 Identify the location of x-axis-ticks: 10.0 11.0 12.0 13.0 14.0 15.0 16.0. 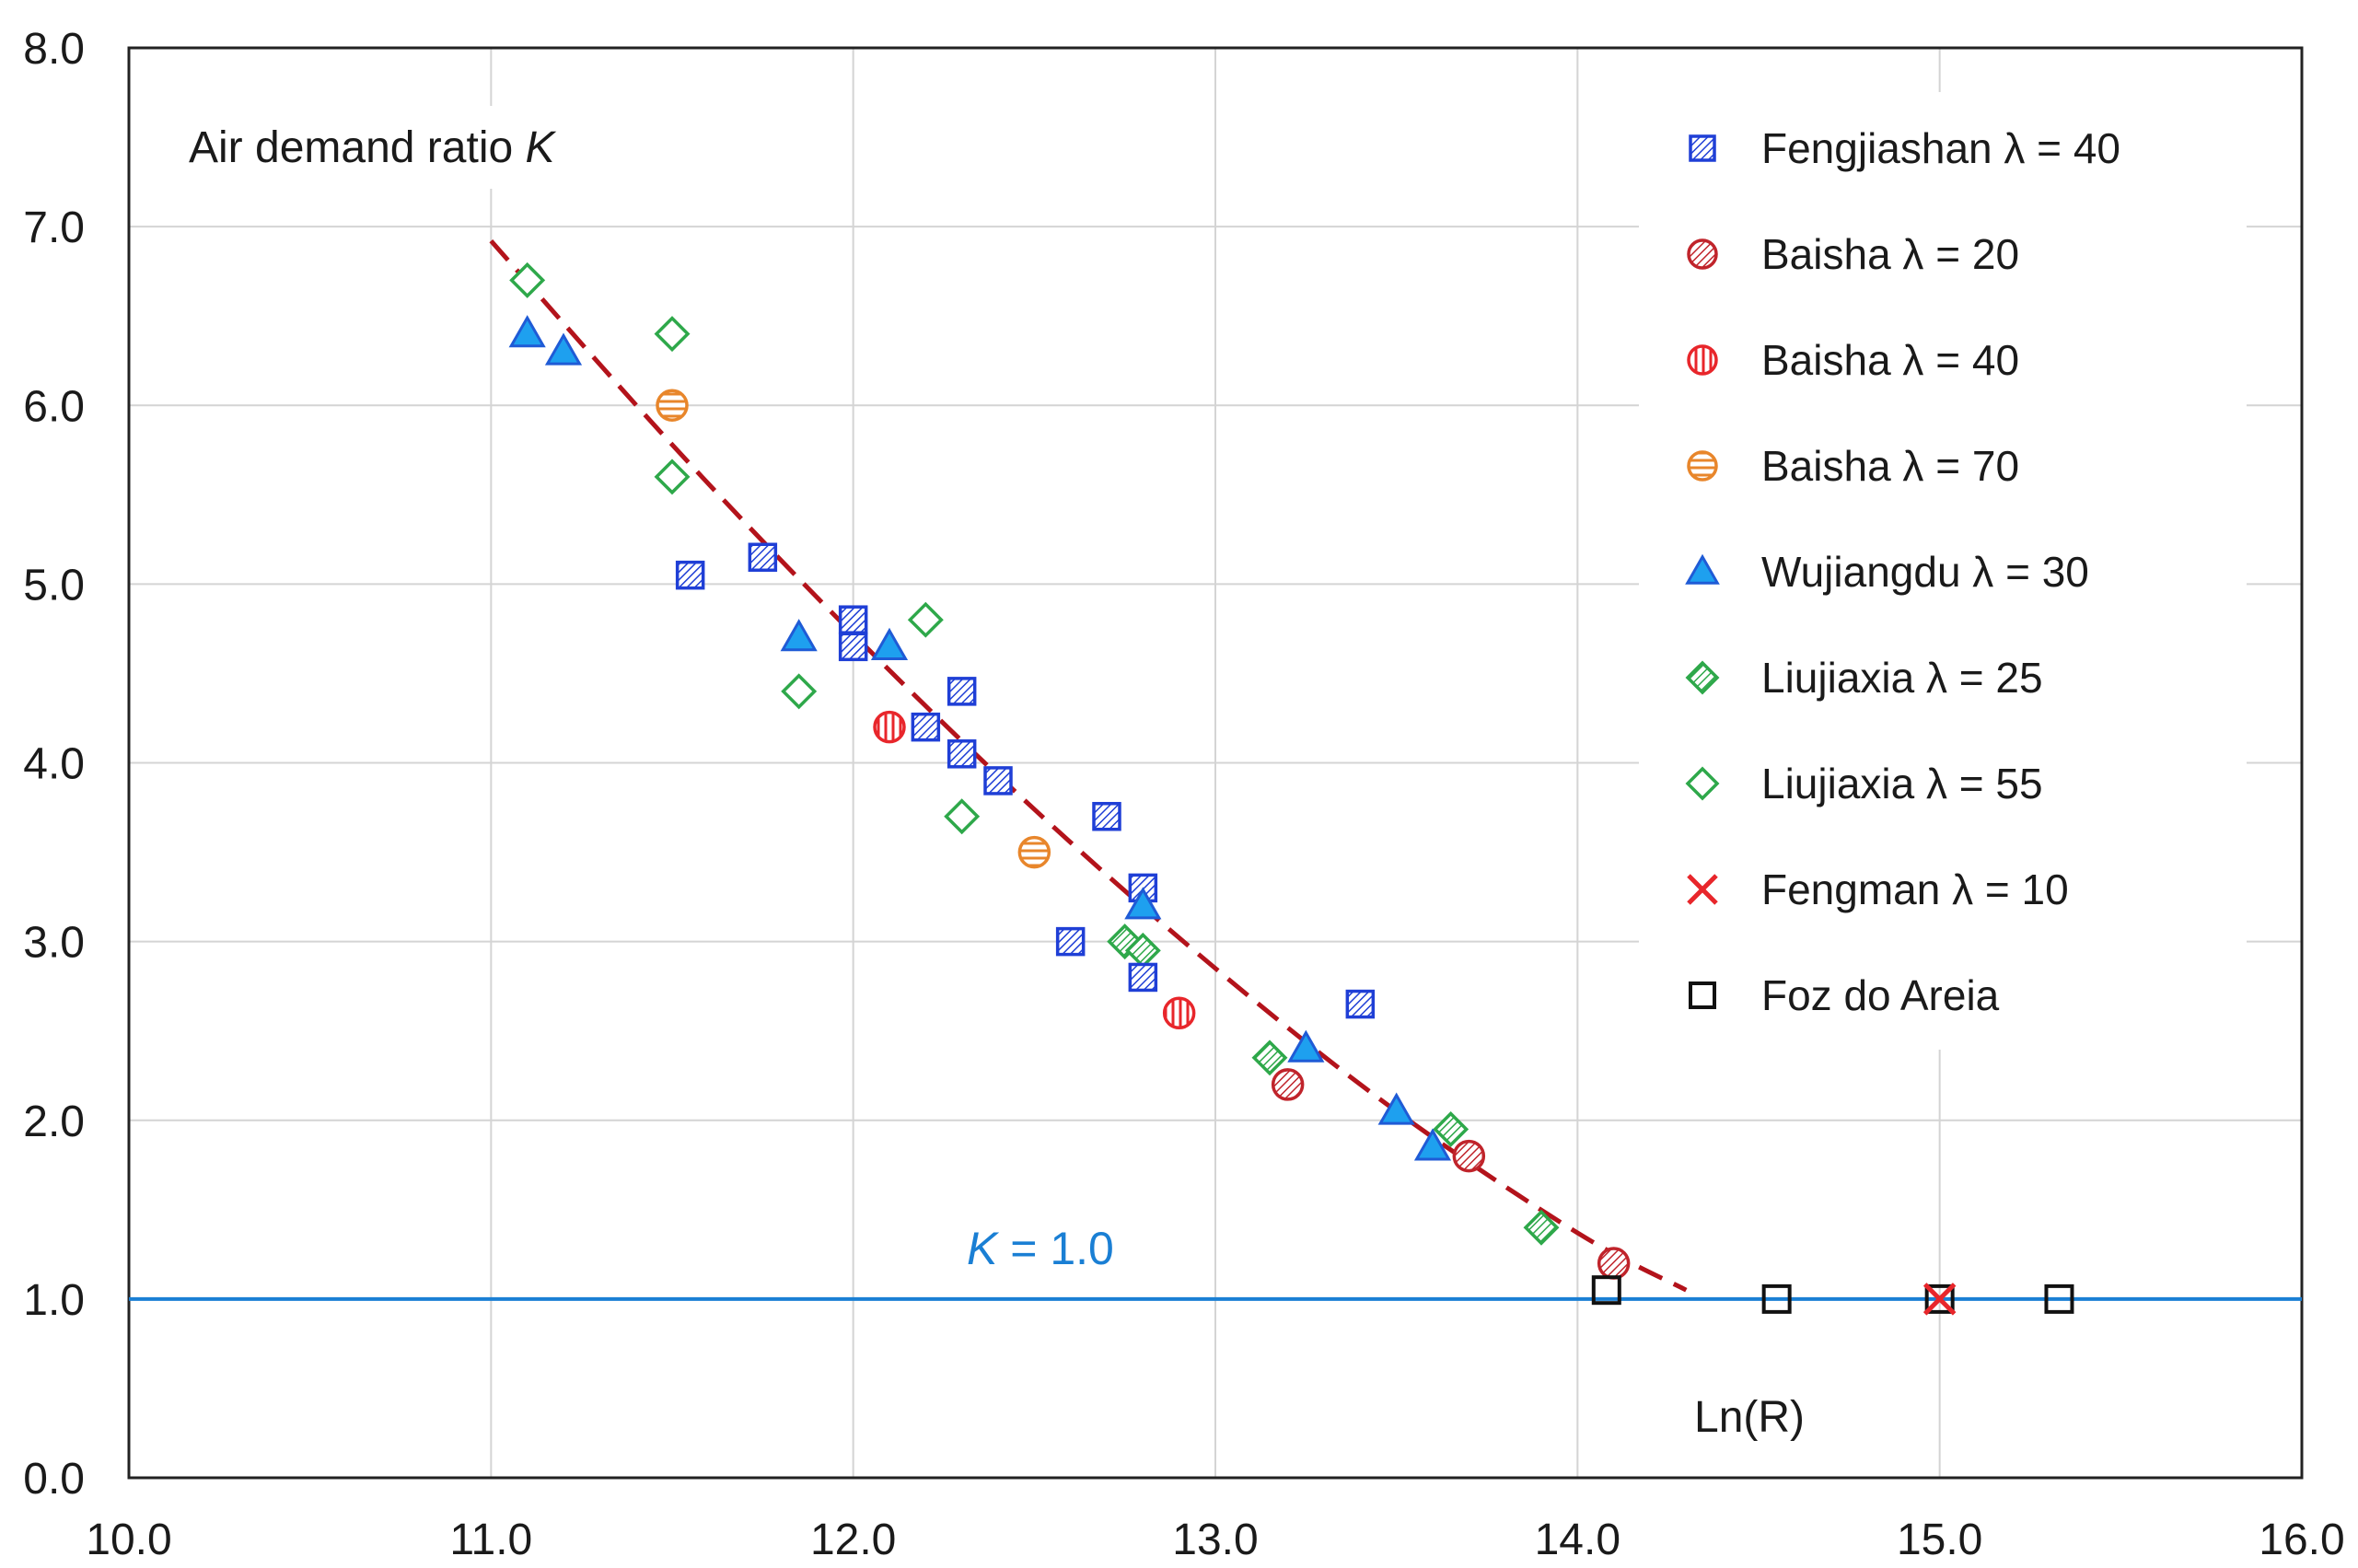
(1215, 1540).